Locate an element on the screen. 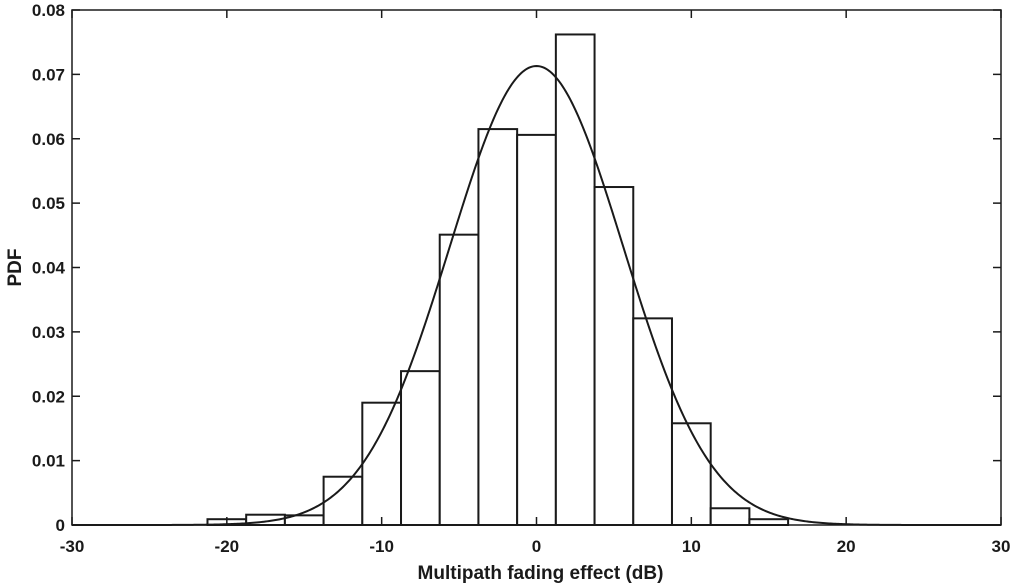 The image size is (1016, 583). y-tick-label: 0.04 is located at coordinates (49, 268).